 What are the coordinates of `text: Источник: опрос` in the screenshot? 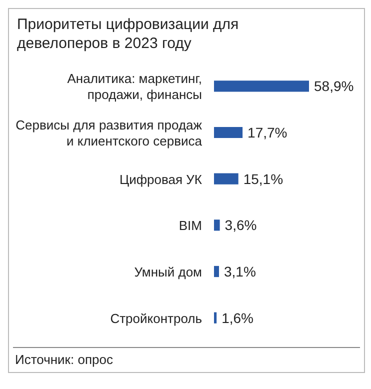 It's located at (186, 359).